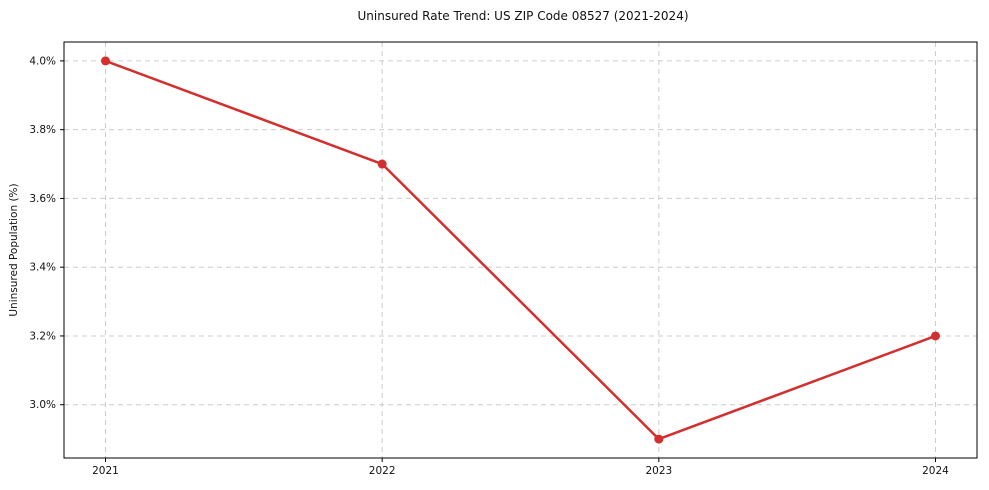 The width and height of the screenshot is (989, 490). What do you see at coordinates (42, 199) in the screenshot?
I see `y-tick-label: 3.6%` at bounding box center [42, 199].